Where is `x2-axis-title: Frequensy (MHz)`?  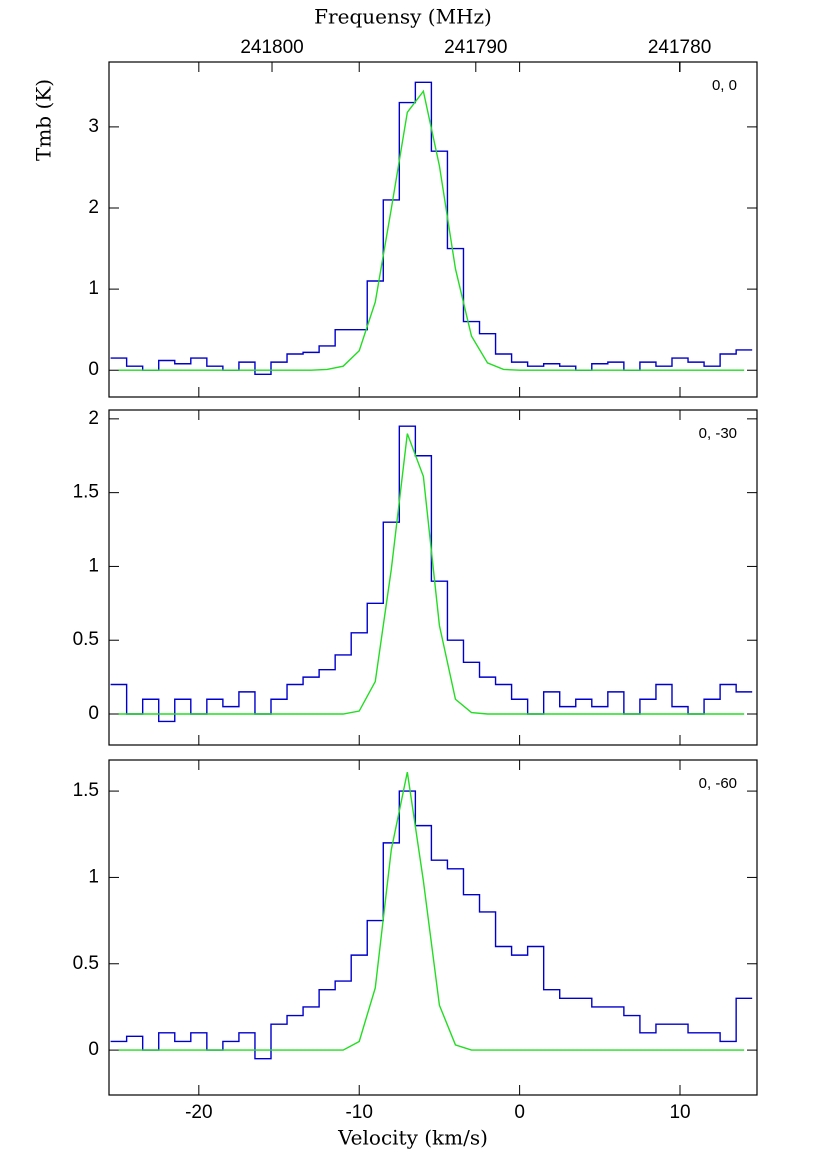
x2-axis-title: Frequensy (MHz) is located at coordinates (403, 17).